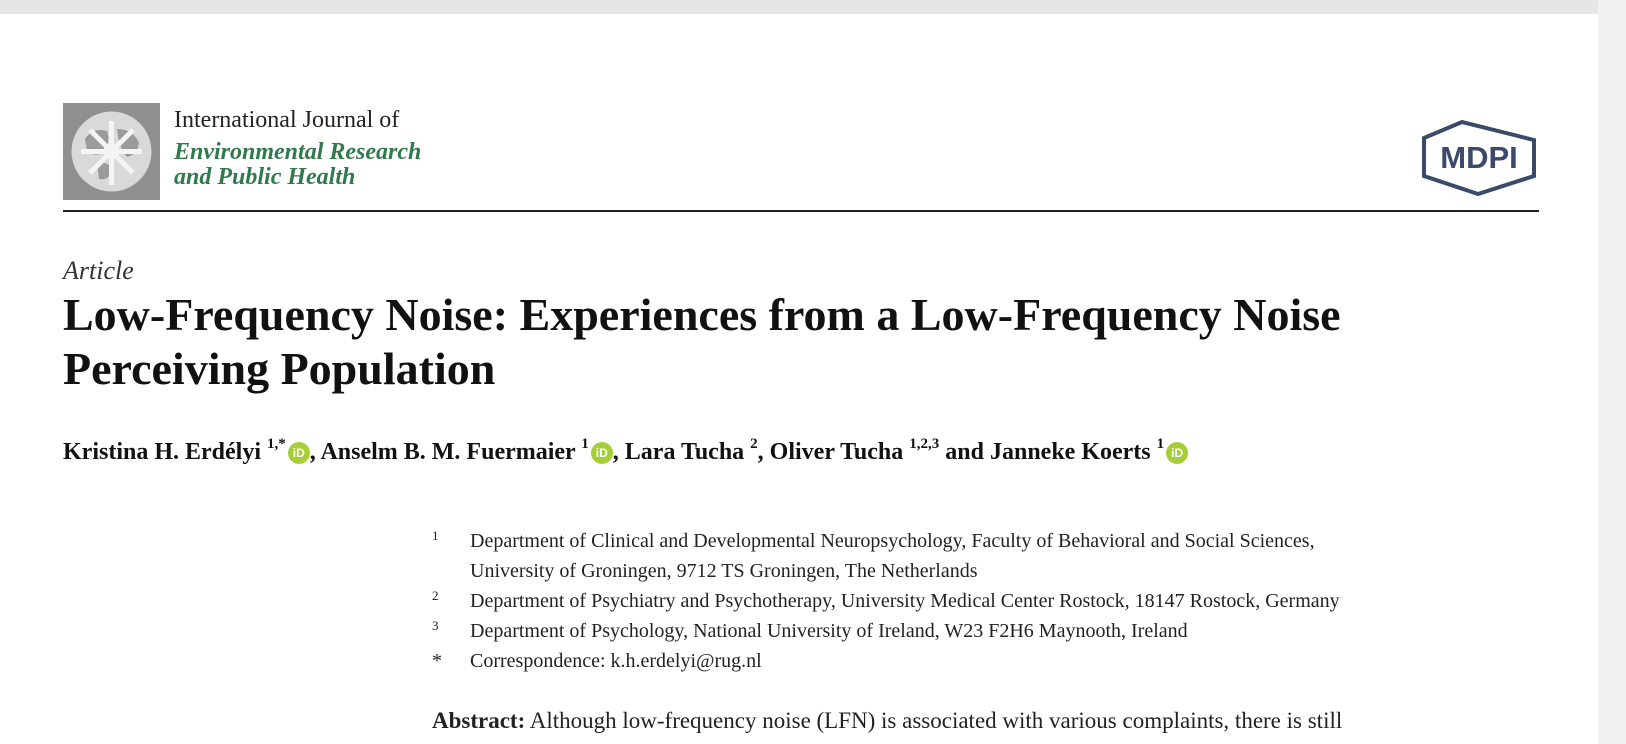 The image size is (1626, 744). Describe the element at coordinates (964, 452) in the screenshot. I see `author-separator: and` at that location.